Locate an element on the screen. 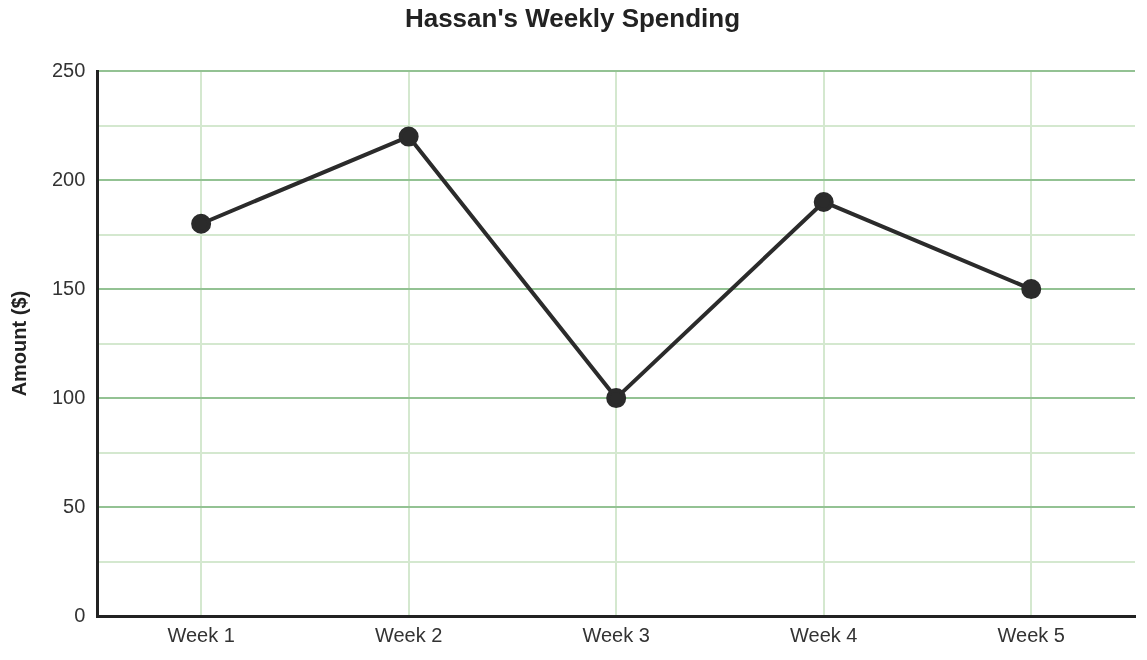 The width and height of the screenshot is (1147, 660). y-tick-label: 150 is located at coordinates (68, 287).